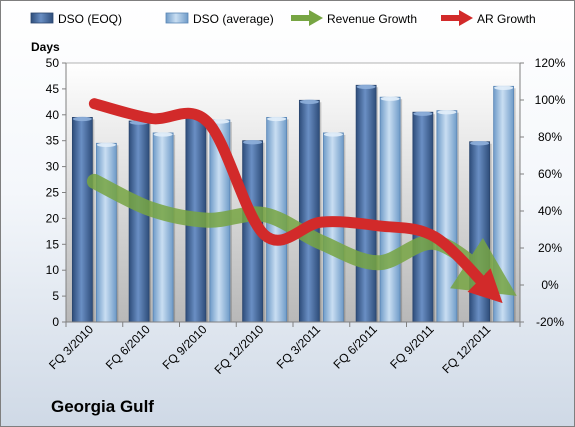 Image resolution: width=575 pixels, height=427 pixels. I want to click on x-tick-label: FQ 6/2010, so click(128, 347).